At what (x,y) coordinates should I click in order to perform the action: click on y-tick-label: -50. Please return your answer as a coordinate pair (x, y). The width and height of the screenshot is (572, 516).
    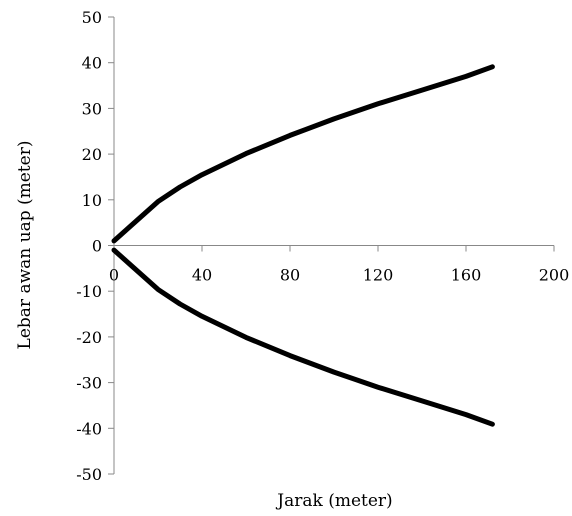
    Looking at the image, I should click on (89, 474).